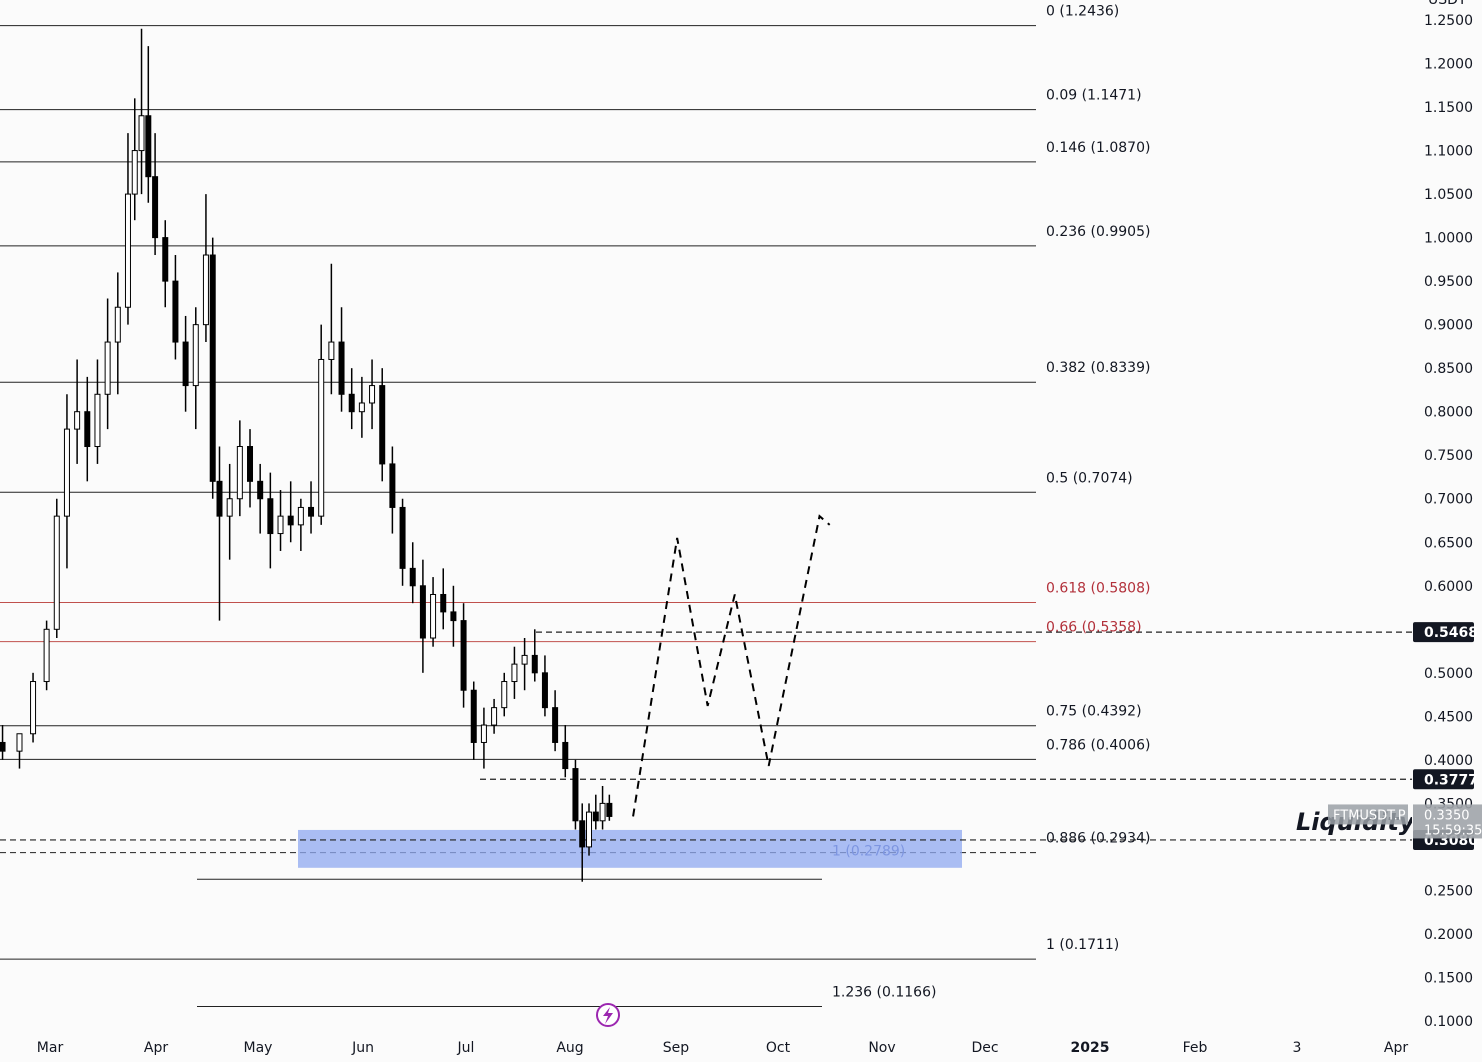  Describe the element at coordinates (1089, 478) in the screenshot. I see `fib-label-5: 0.5 (0.7074)` at that location.